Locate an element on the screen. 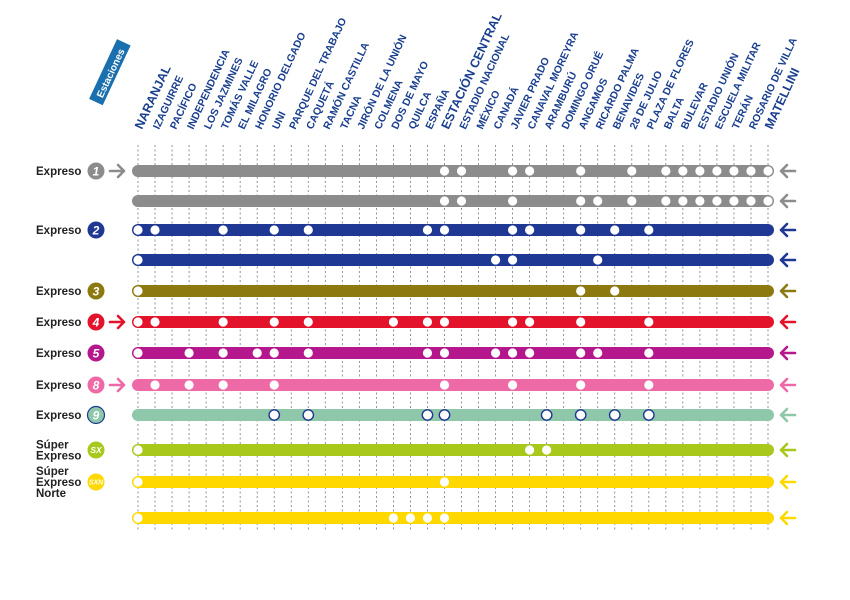  service-badge-text: 9 is located at coordinates (96, 415).